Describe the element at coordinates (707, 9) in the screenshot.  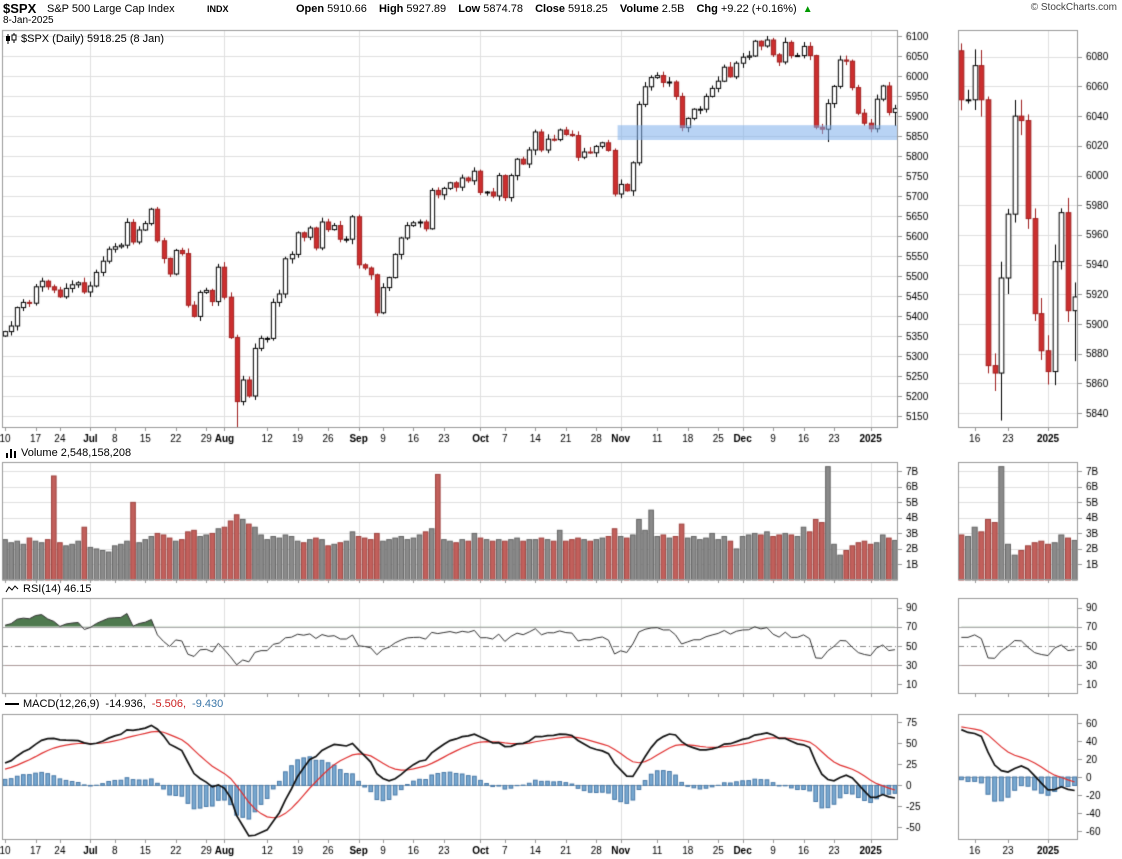
I see `chg-label: Chg` at that location.